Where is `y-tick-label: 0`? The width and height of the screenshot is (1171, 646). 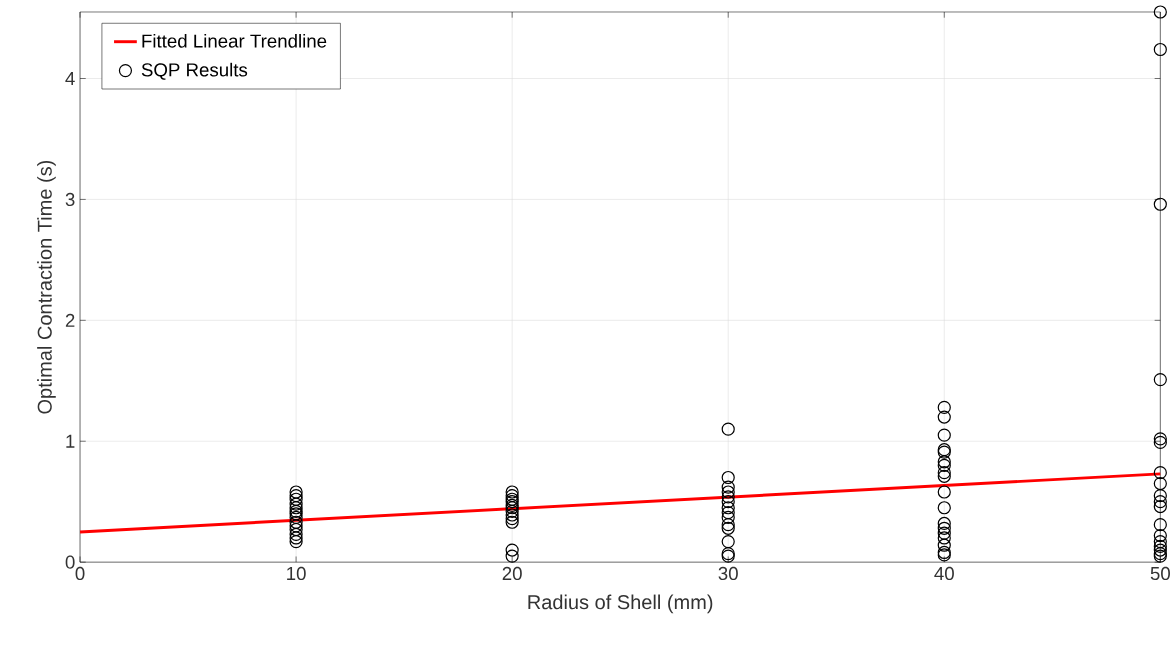 y-tick-label: 0 is located at coordinates (70, 562).